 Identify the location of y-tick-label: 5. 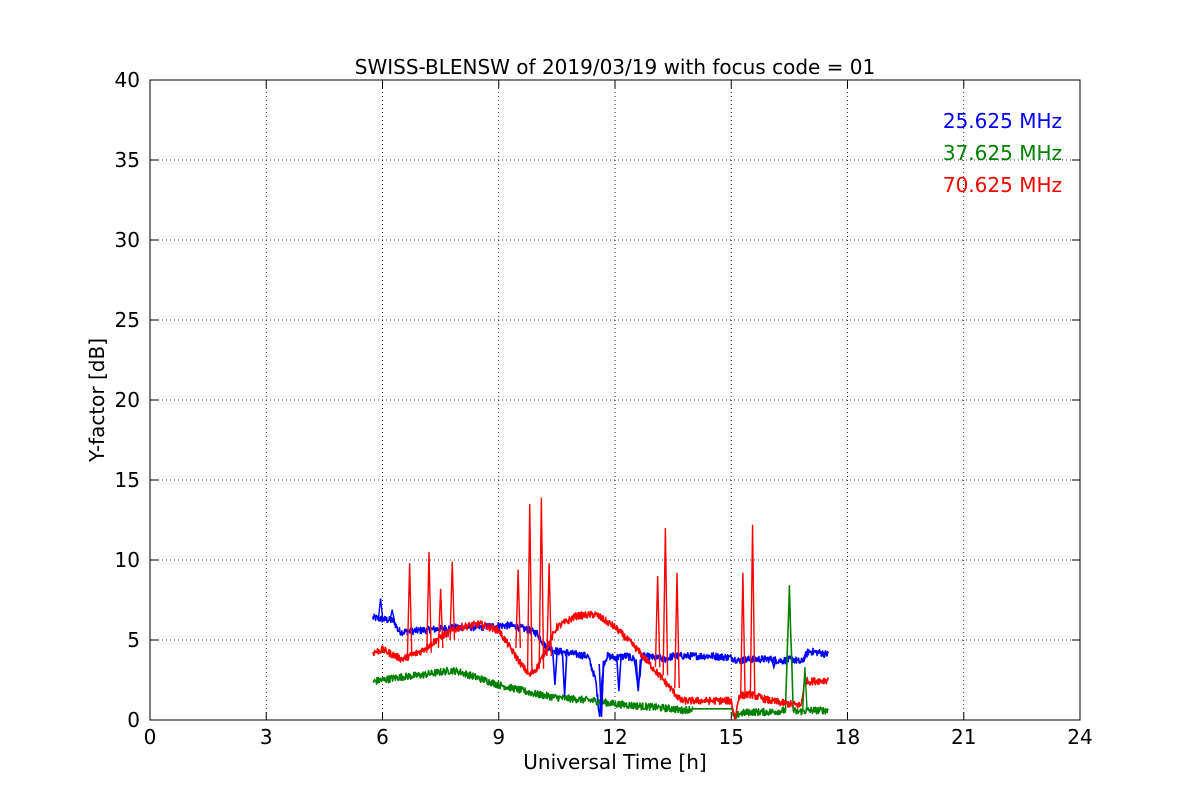
(133, 640).